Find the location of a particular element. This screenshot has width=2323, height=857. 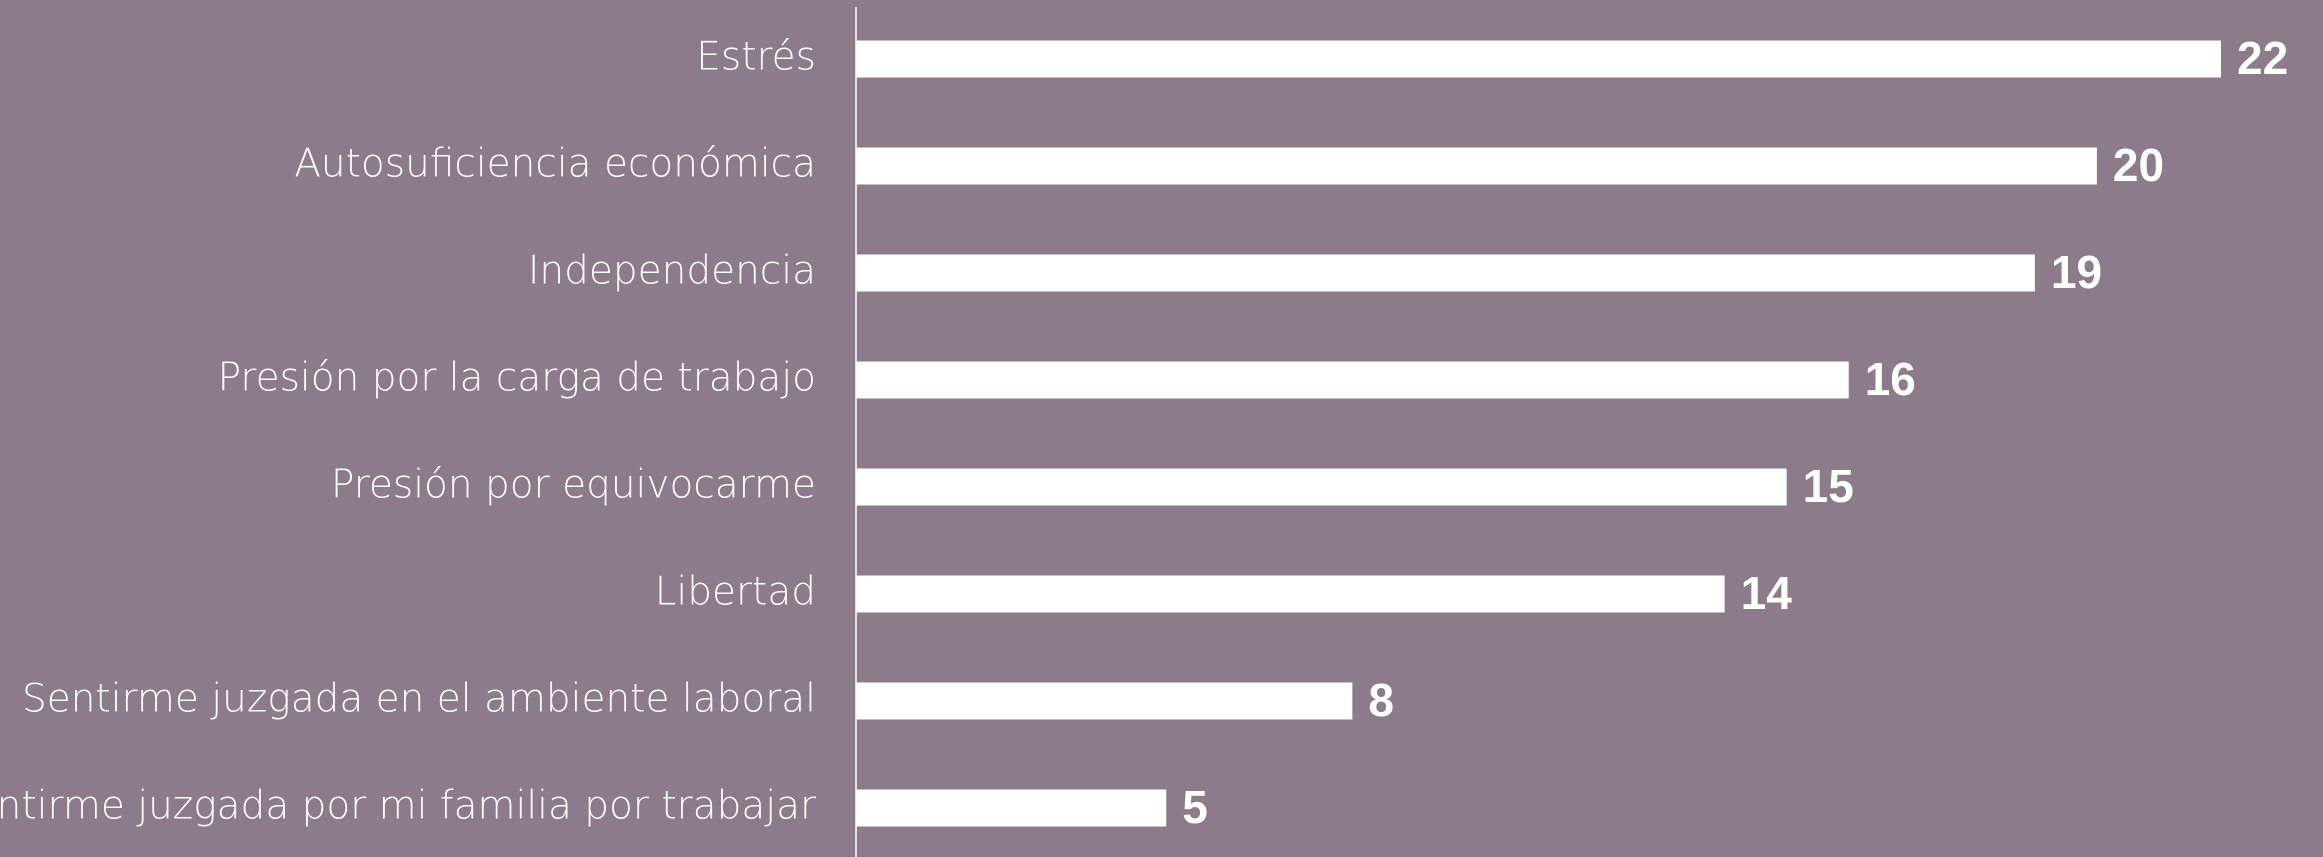

category-label: Libertad is located at coordinates (735, 592).